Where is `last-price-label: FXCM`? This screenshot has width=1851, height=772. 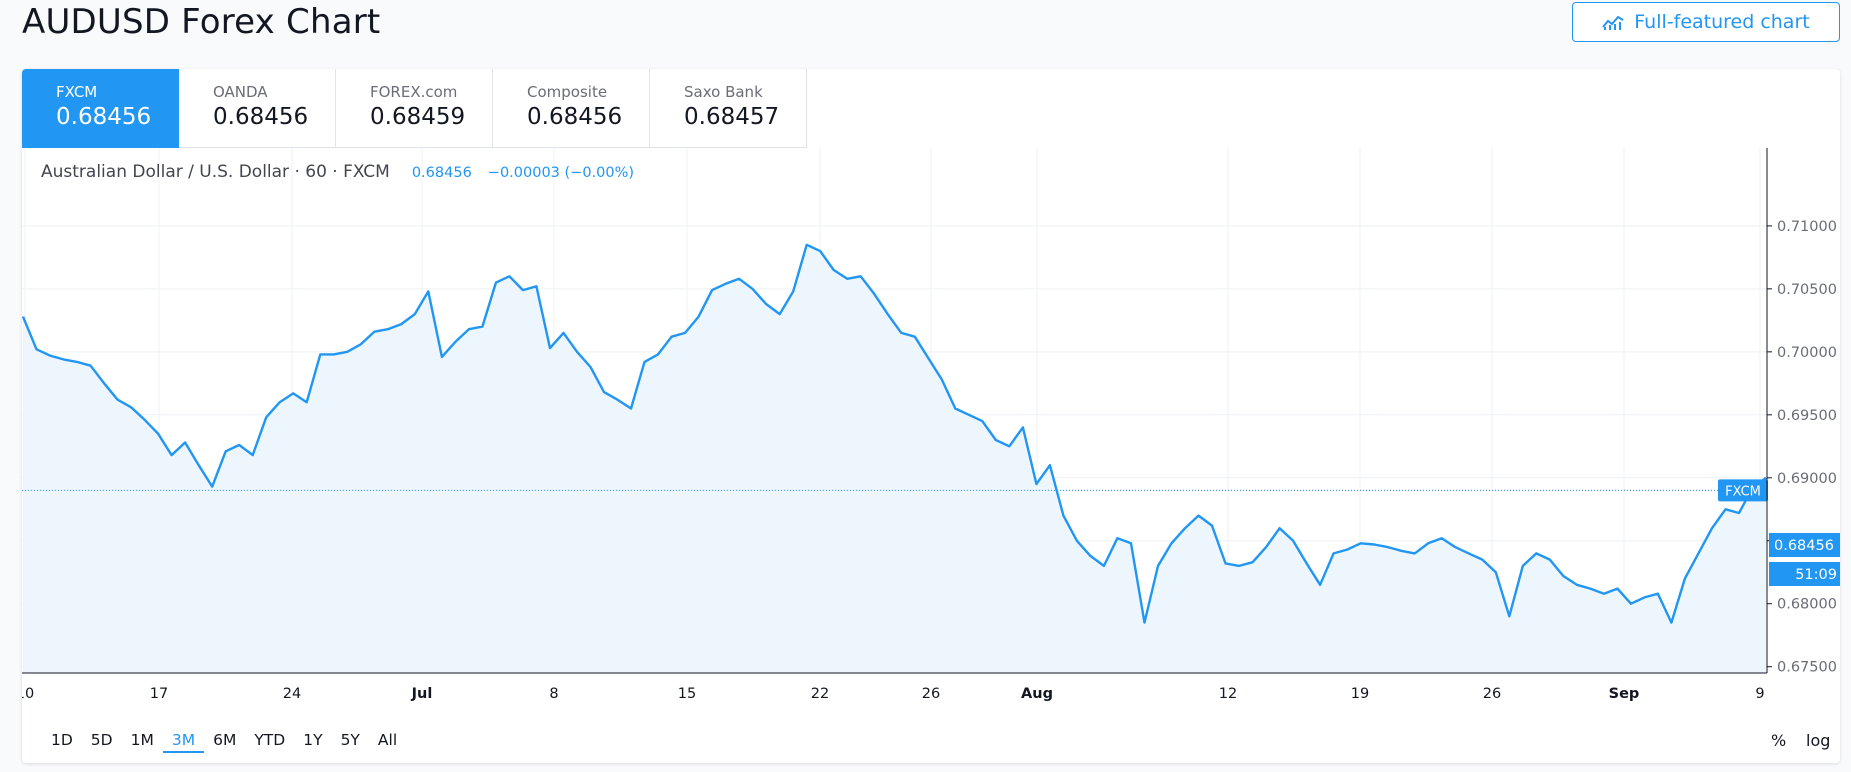
last-price-label: FXCM is located at coordinates (1743, 491).